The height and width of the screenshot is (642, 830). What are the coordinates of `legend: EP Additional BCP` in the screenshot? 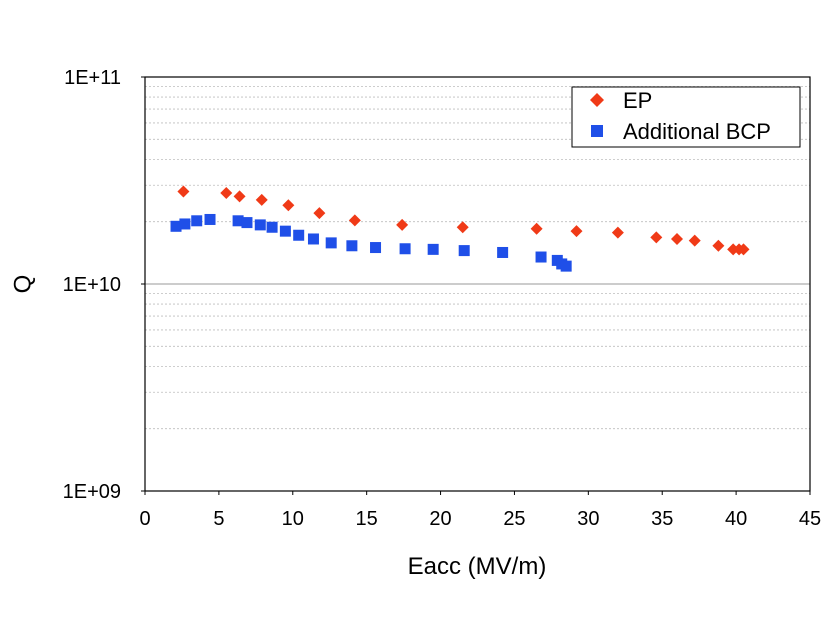 It's located at (686, 117).